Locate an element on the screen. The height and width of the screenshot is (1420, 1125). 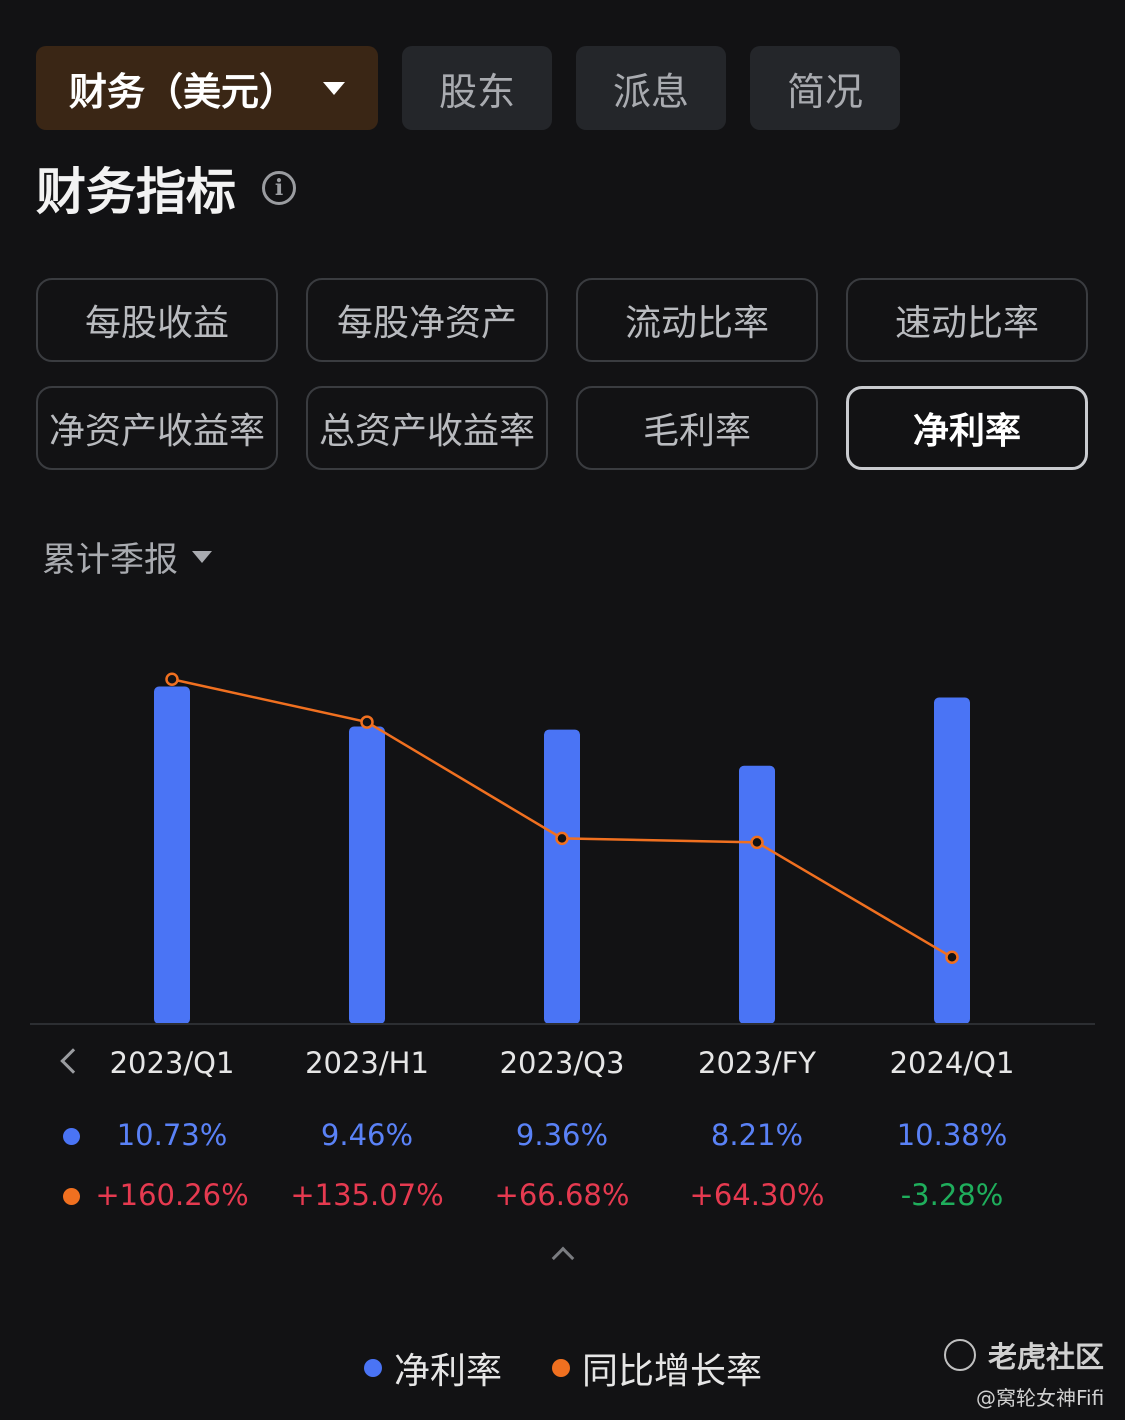
growth-point-2023/Q3 is located at coordinates (562, 838).